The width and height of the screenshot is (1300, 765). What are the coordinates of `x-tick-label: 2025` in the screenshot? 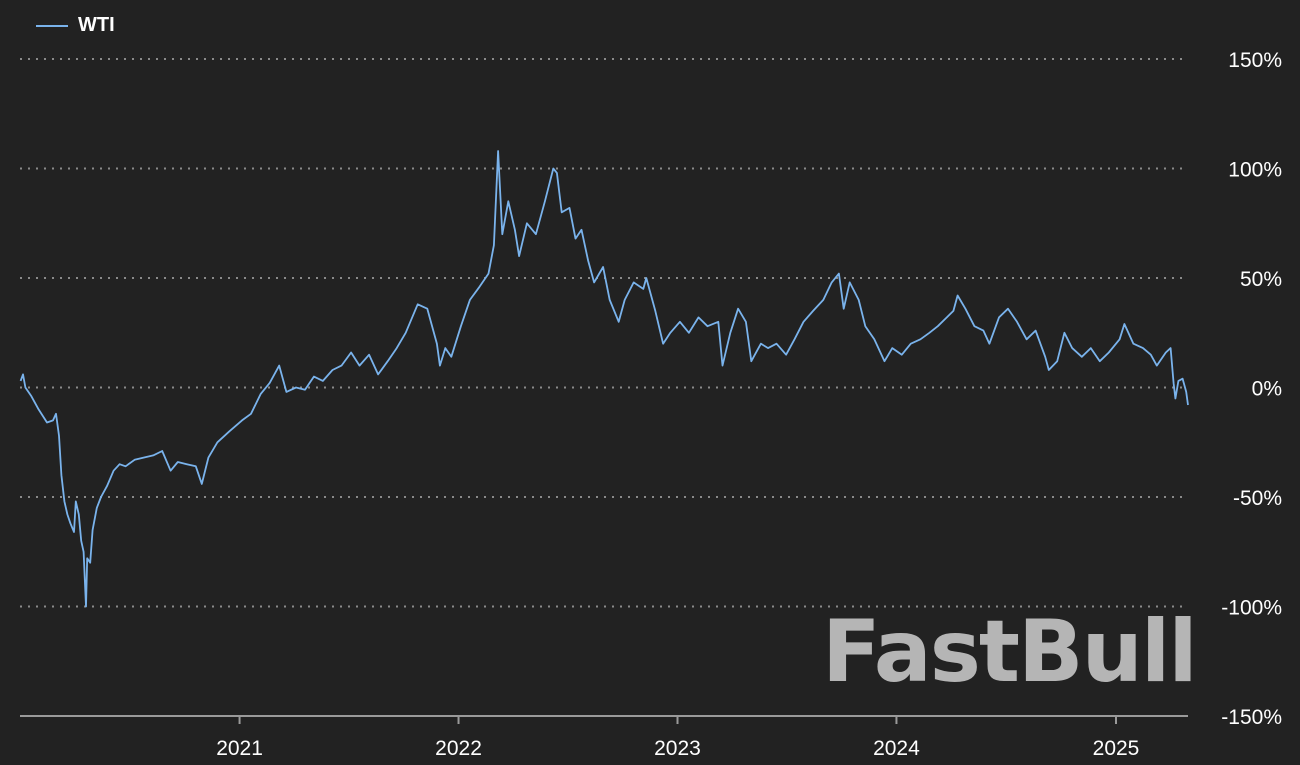 It's located at (1116, 748).